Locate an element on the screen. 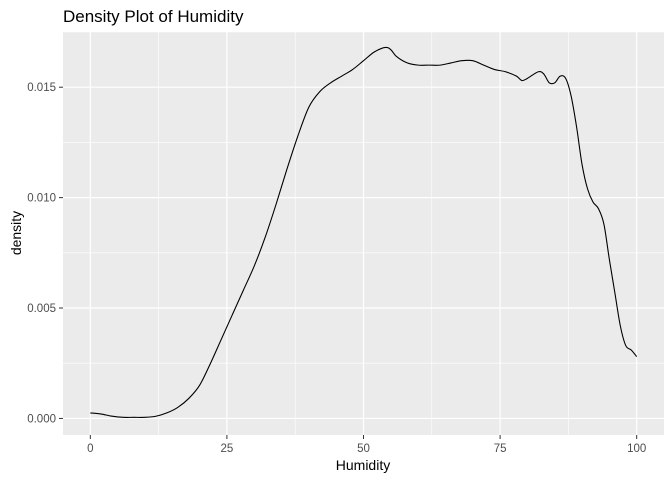  y-tick-labels: 0.000 0.005 0.010 0.015 is located at coordinates (41, 253).